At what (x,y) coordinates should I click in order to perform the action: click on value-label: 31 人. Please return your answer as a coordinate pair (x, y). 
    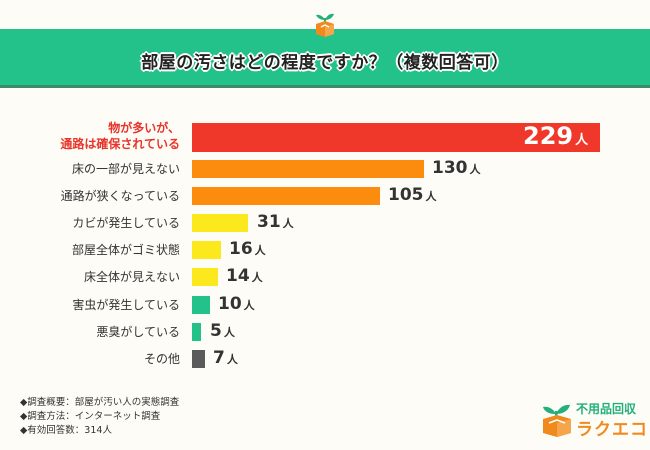
    Looking at the image, I should click on (275, 222).